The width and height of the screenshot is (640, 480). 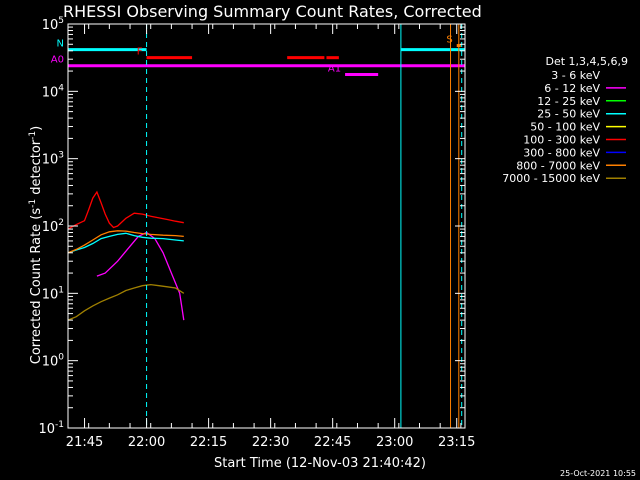 I want to click on y-tick-exponent: 1, so click(x=61, y=290).